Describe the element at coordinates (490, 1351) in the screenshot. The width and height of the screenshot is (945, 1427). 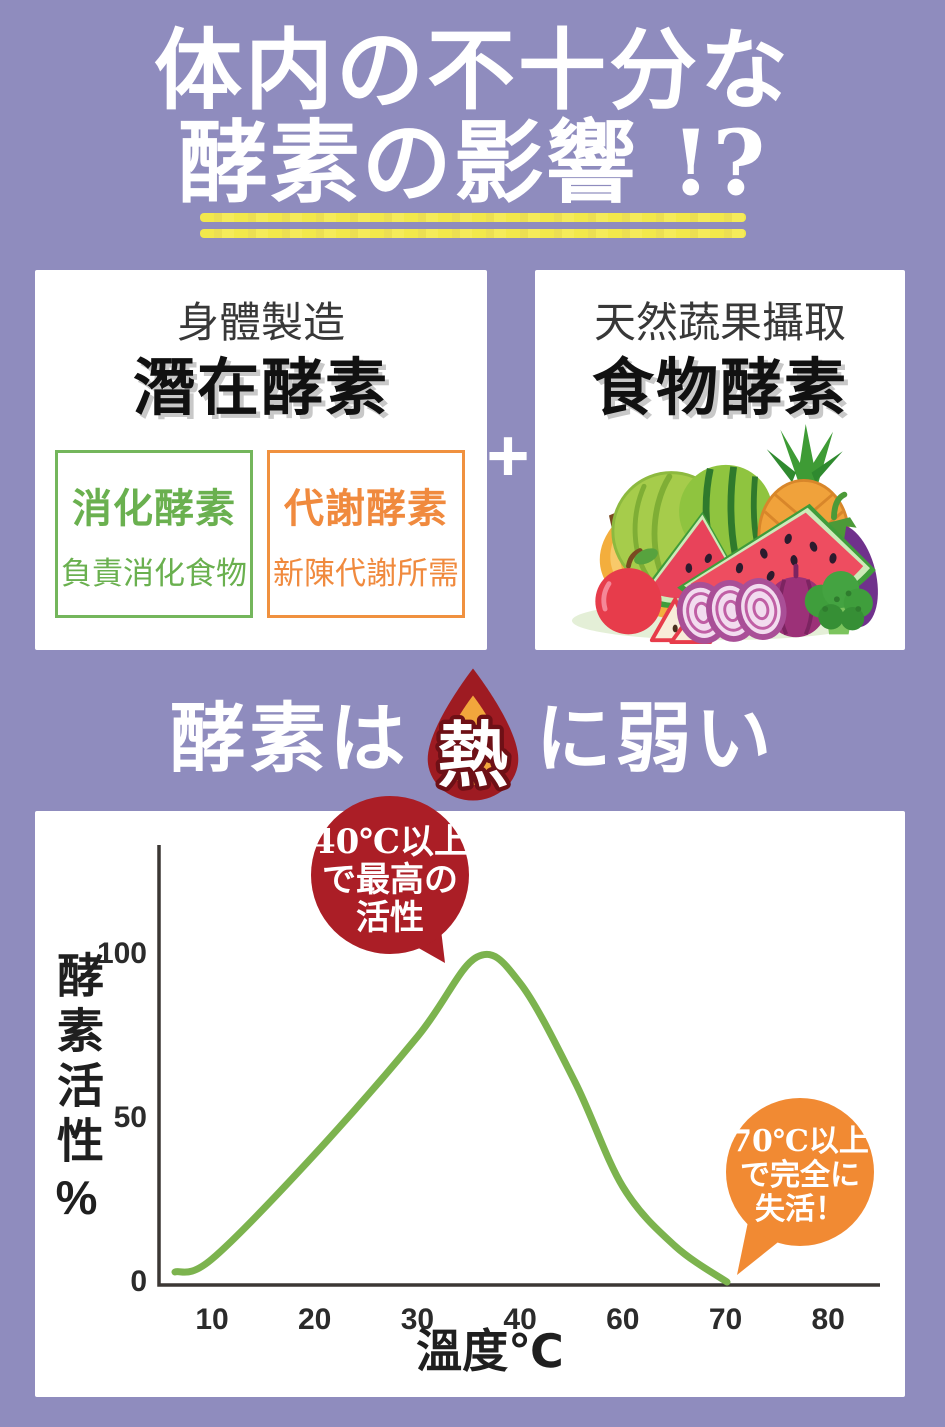
I see `x-axis-label: 溫度℃` at that location.